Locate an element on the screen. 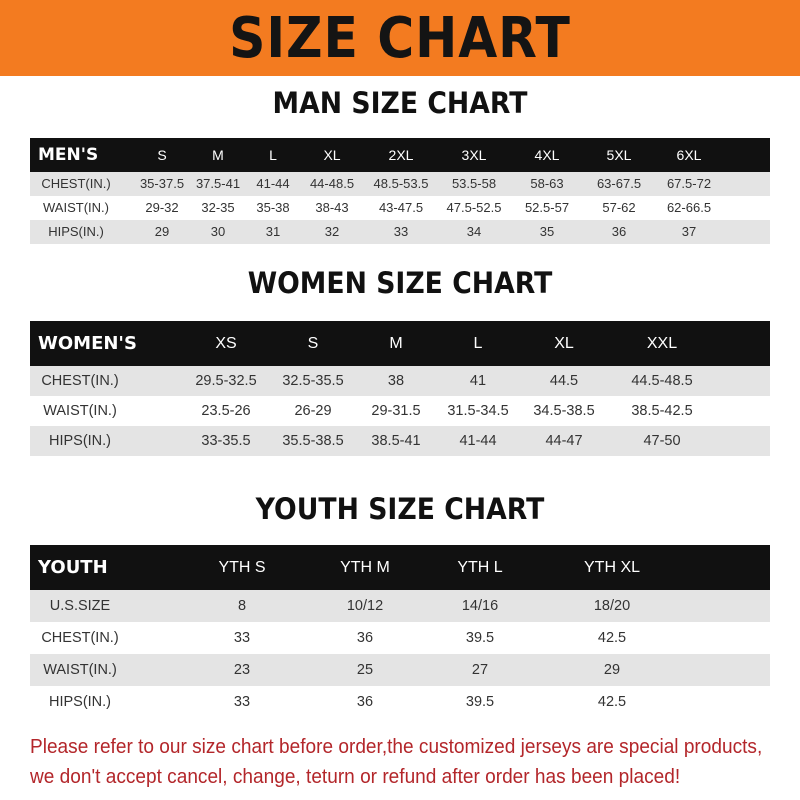  table-header-row: WOMEN'S XS S M L XL XXL is located at coordinates (400, 343).